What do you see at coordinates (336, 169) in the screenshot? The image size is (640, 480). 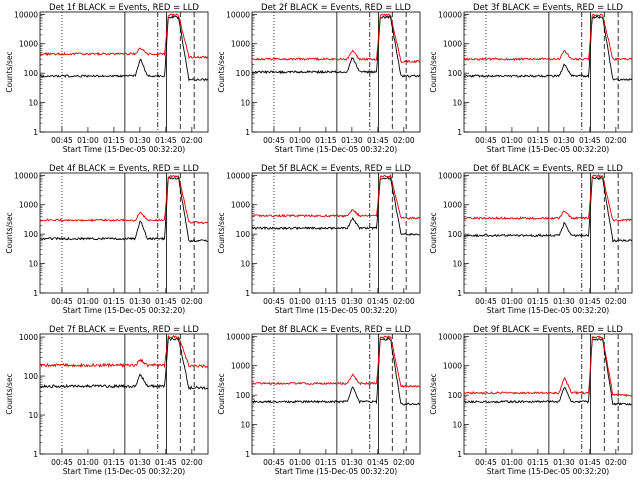 I see `panel-title: Det 5f BLACK = Events, RED = LLD` at bounding box center [336, 169].